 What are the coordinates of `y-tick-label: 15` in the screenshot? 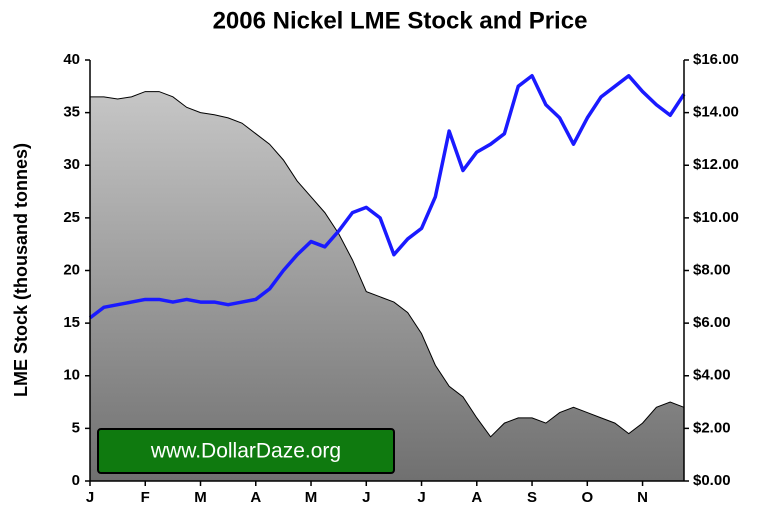 It's located at (71, 322).